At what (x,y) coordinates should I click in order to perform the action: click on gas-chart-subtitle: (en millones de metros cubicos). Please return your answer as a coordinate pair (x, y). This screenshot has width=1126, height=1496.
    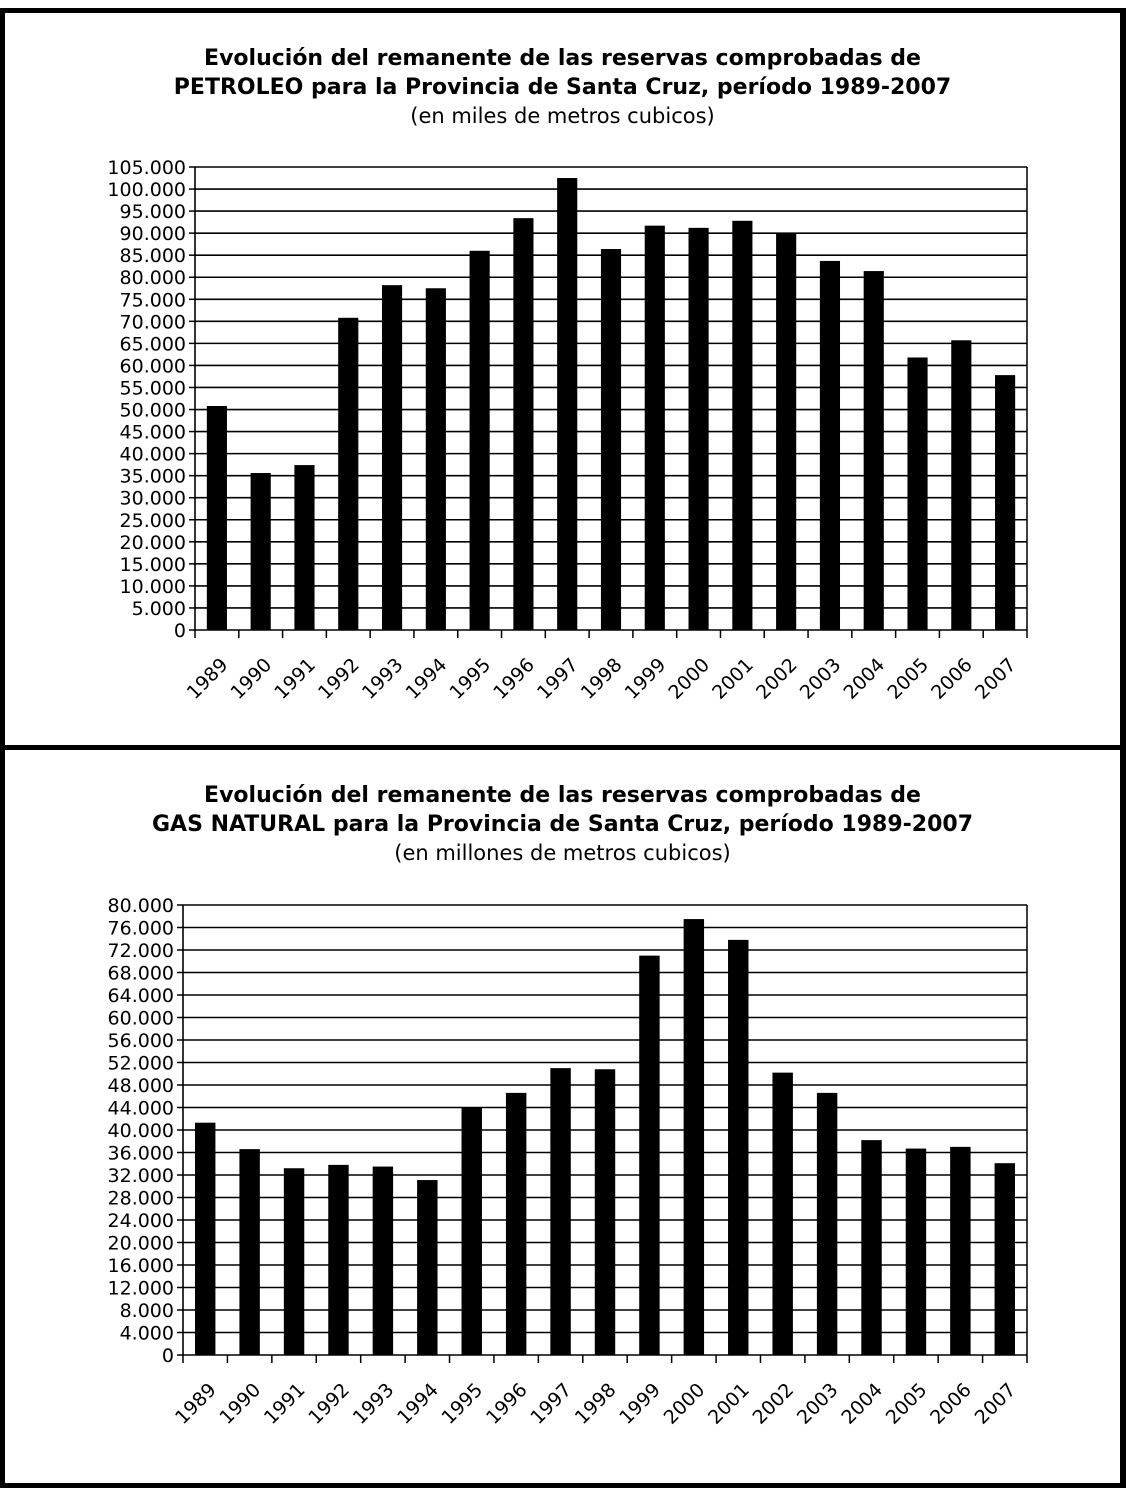
    Looking at the image, I should click on (562, 853).